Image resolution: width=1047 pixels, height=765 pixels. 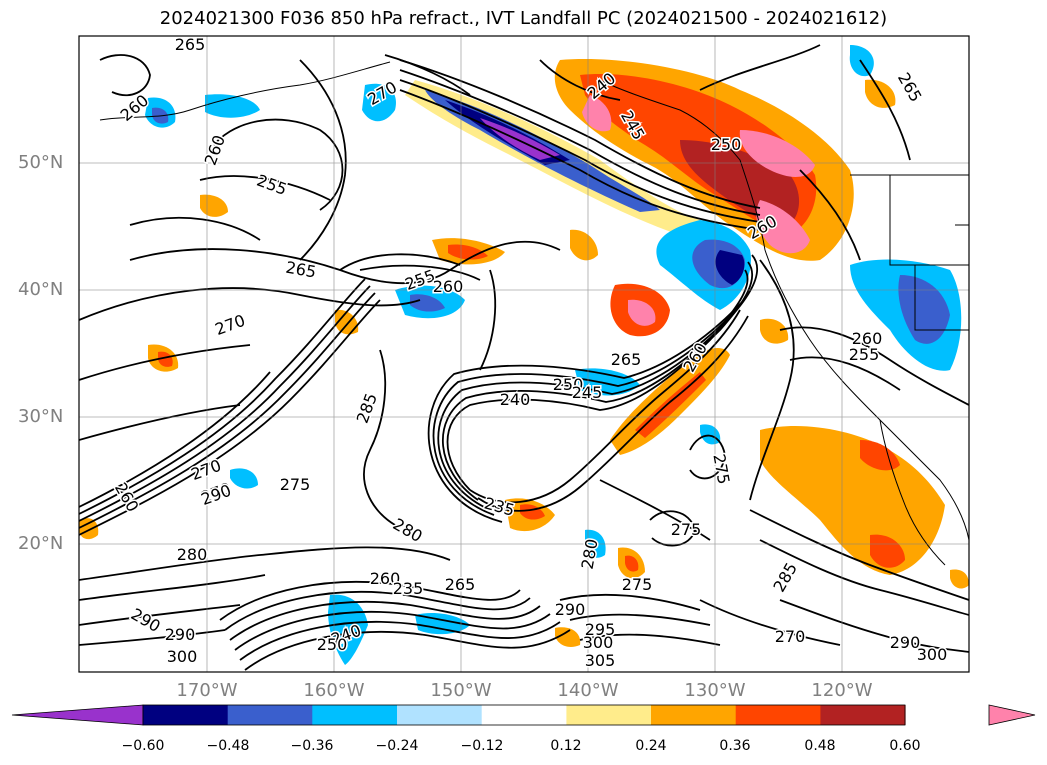 What do you see at coordinates (397, 746) in the screenshot?
I see `colorbar-tick: −0.24` at bounding box center [397, 746].